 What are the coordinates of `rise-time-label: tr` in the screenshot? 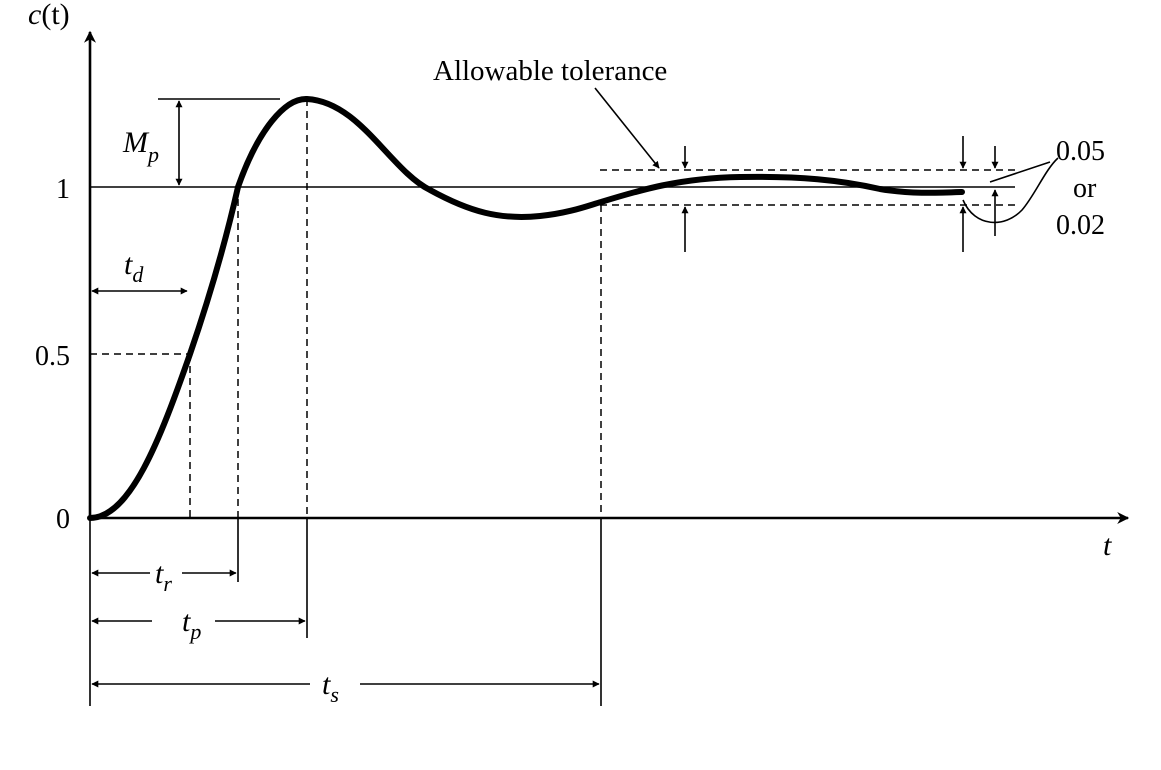 It's located at (163, 576).